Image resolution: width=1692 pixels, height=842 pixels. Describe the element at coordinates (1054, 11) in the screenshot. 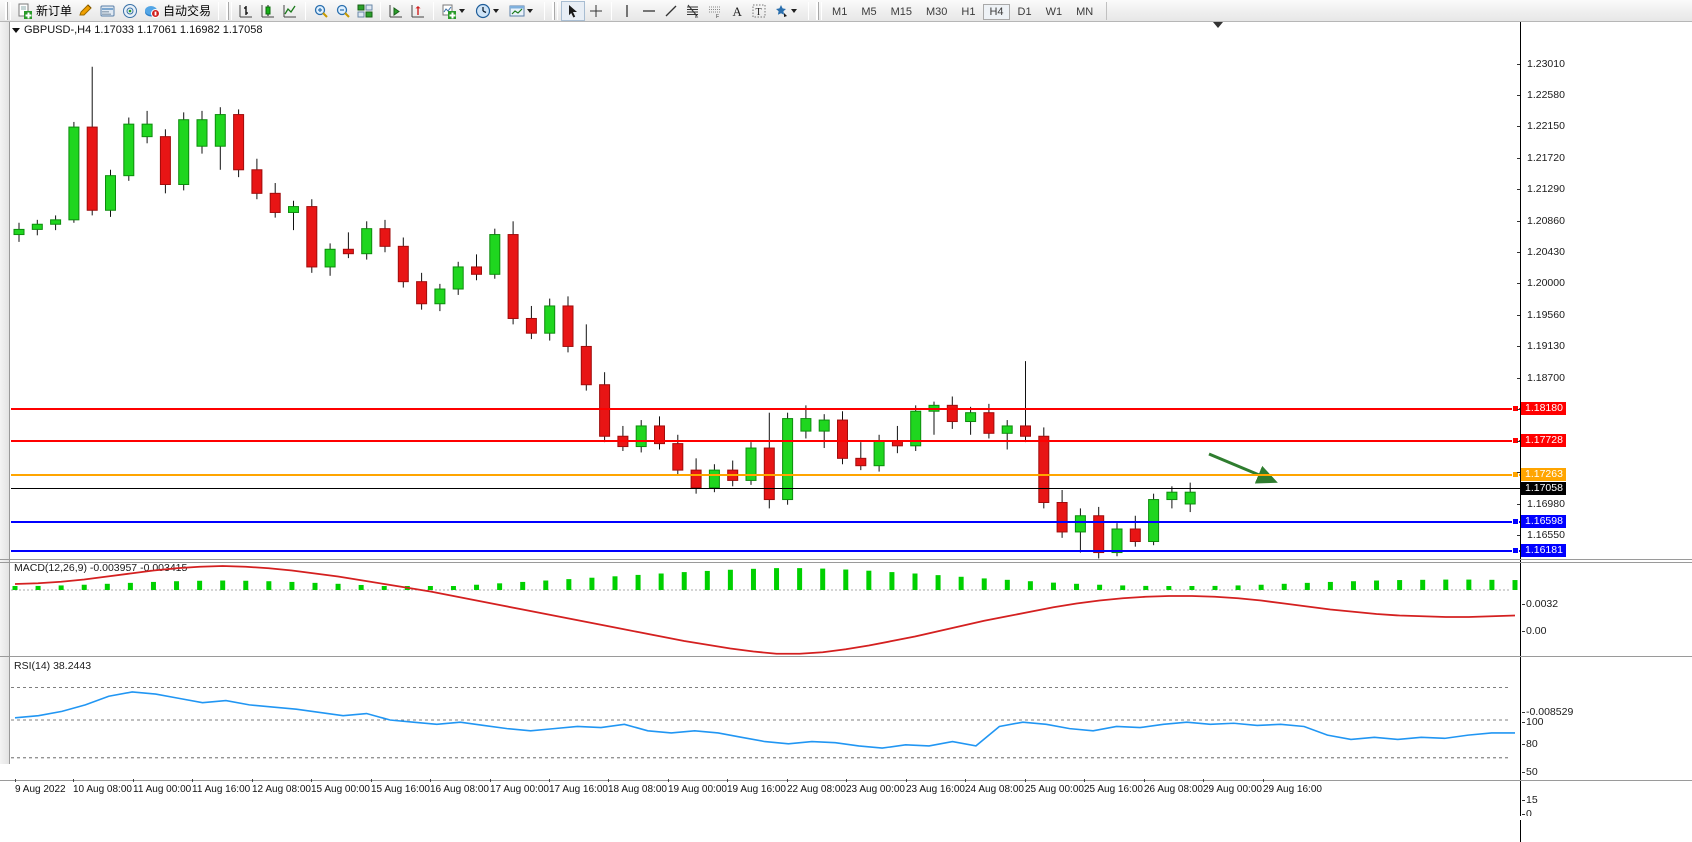

I see `timeframe-button-w1: W1` at that location.